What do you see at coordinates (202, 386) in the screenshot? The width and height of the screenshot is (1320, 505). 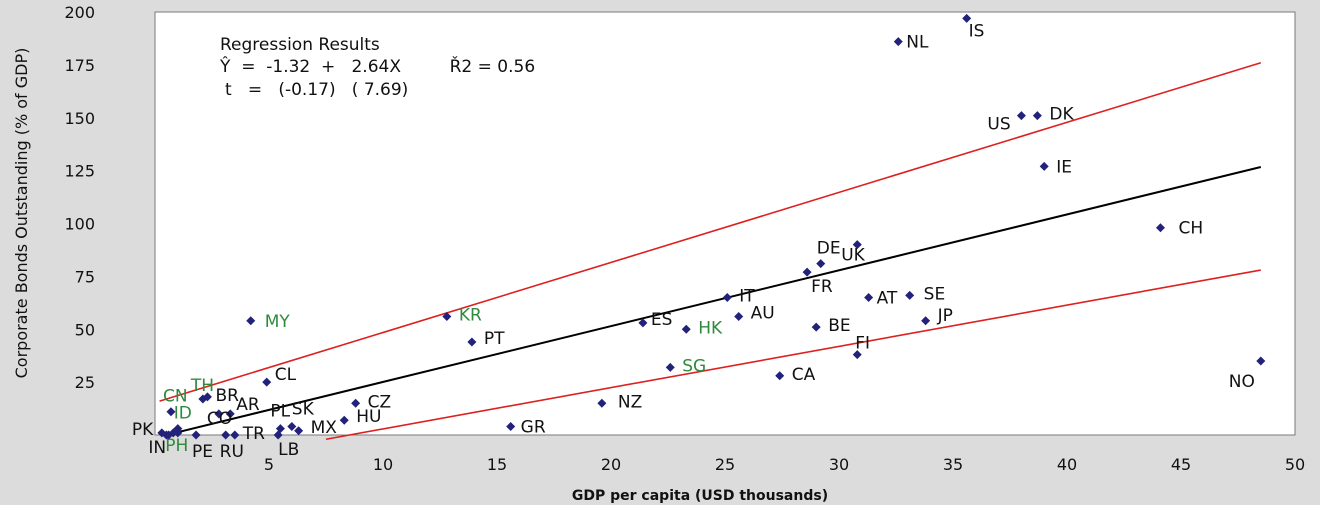 I see `data-point-label: TH` at bounding box center [202, 386].